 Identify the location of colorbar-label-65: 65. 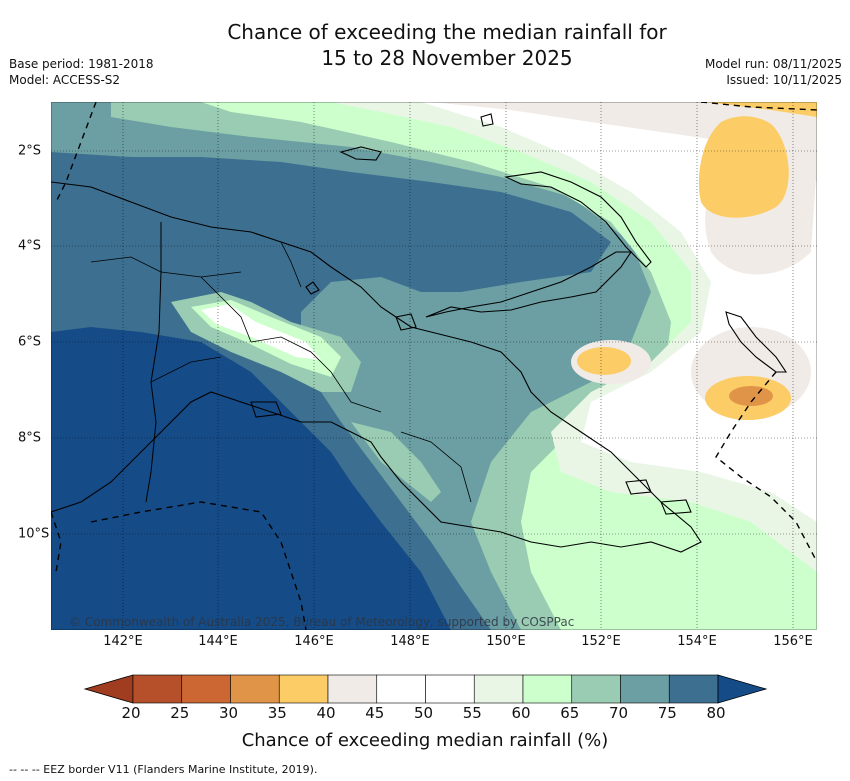
(570, 713).